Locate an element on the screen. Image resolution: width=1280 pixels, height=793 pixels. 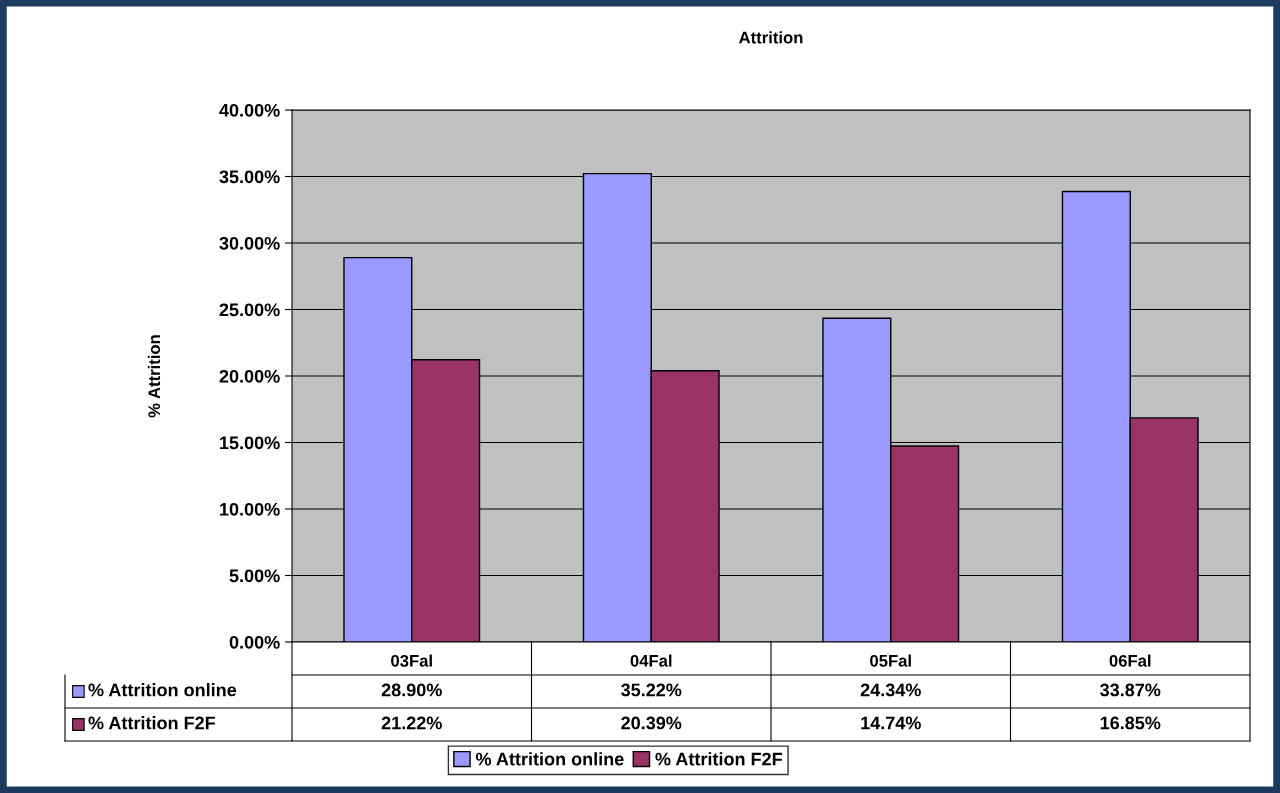
data-label: 33.87% is located at coordinates (1130, 690).